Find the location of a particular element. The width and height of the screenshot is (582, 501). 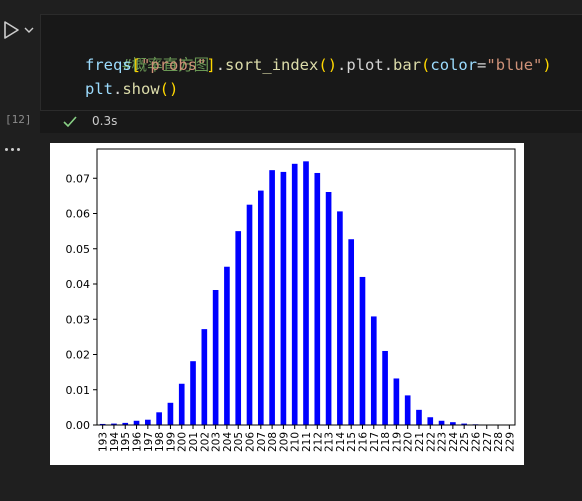

run-options-button is located at coordinates (29, 29).